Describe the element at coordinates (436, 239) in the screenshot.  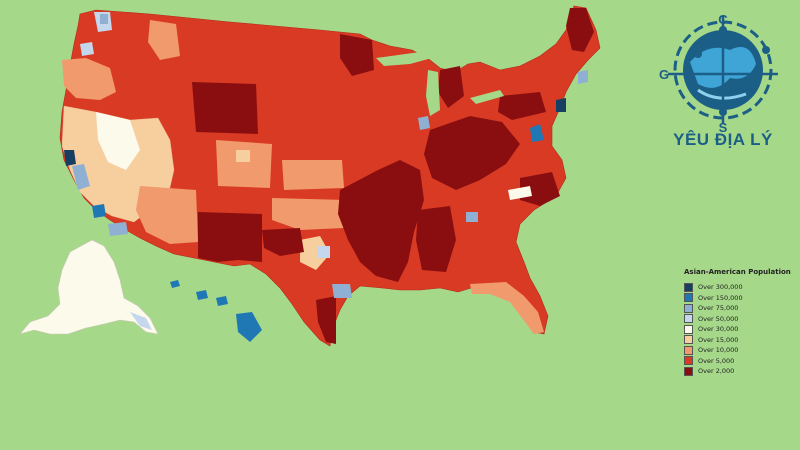
I see `region-alabama-dark` at that location.